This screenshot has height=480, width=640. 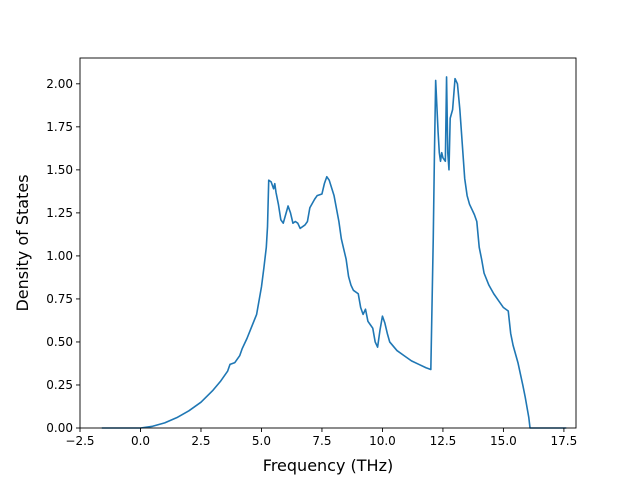 What do you see at coordinates (382, 441) in the screenshot?
I see `x-tick-label: 10.0` at bounding box center [382, 441].